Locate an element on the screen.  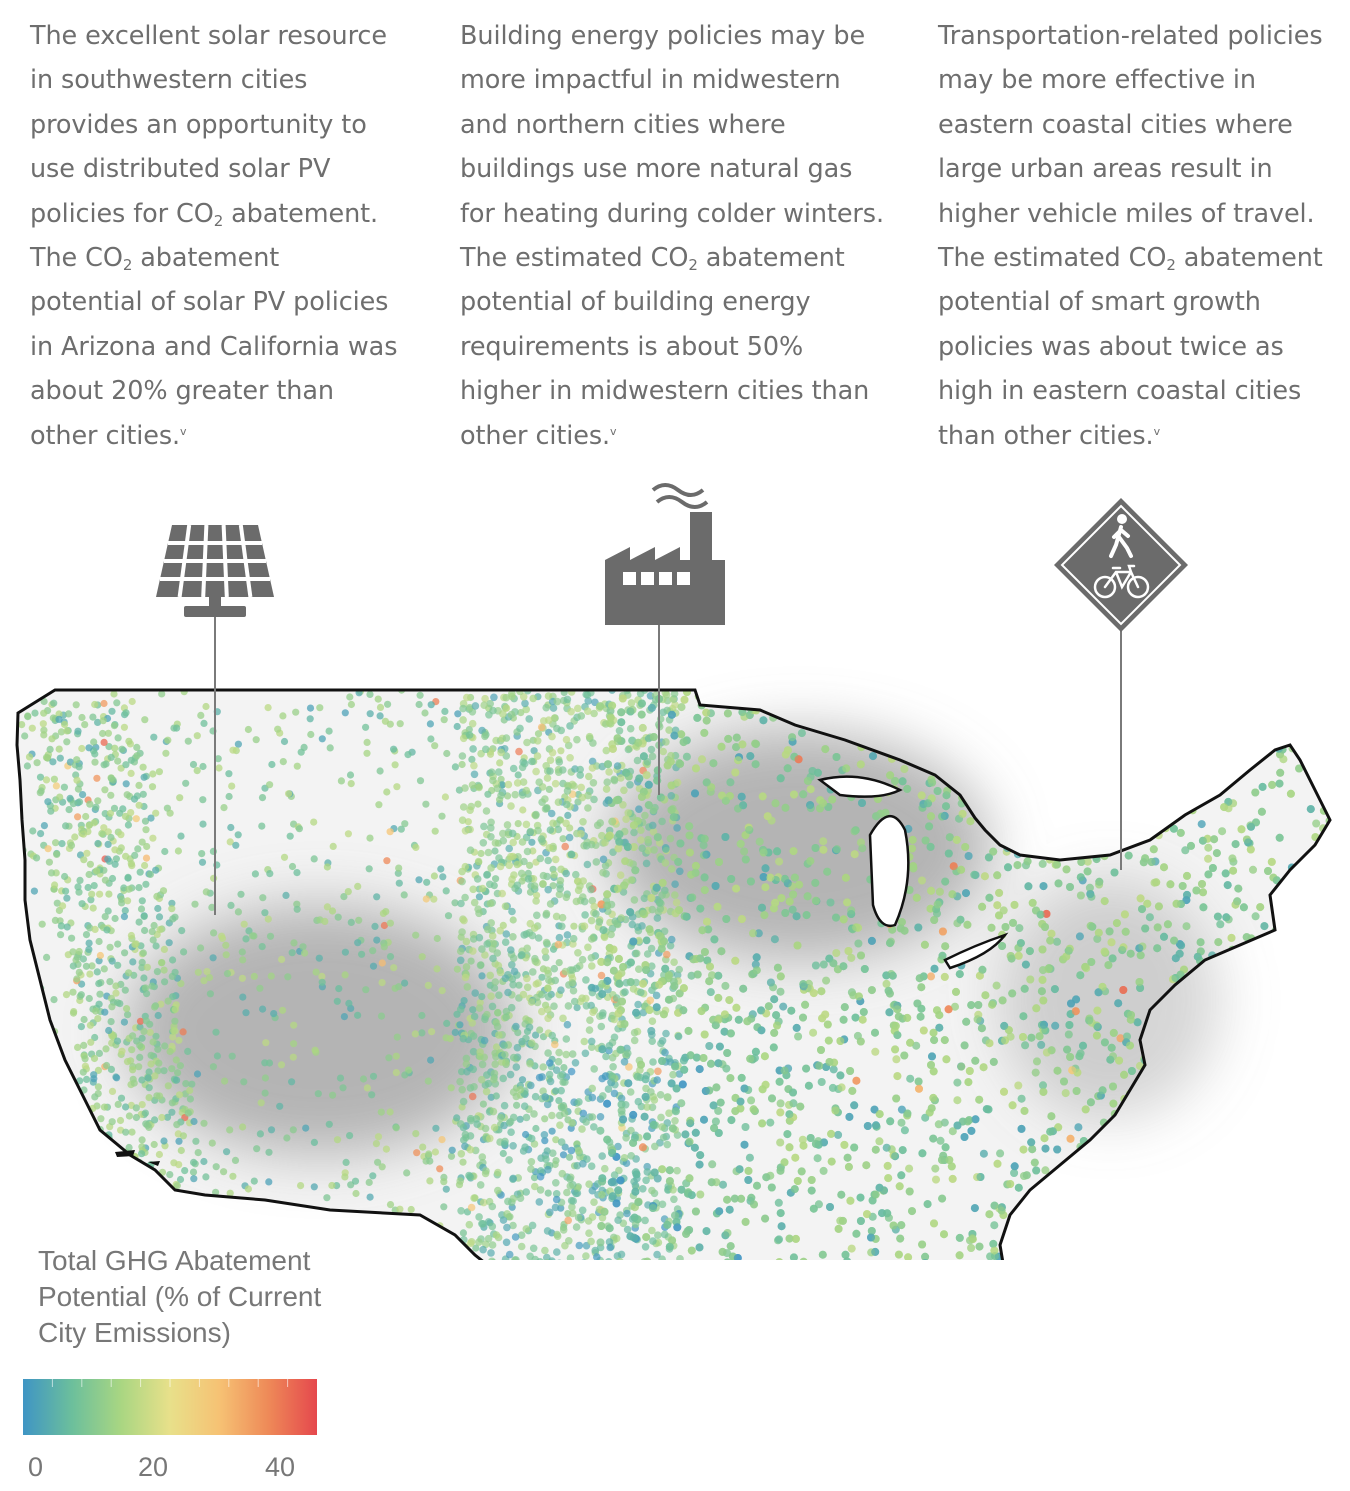
text-fragment: Transportation-related policies is located at coordinates (1130, 36).